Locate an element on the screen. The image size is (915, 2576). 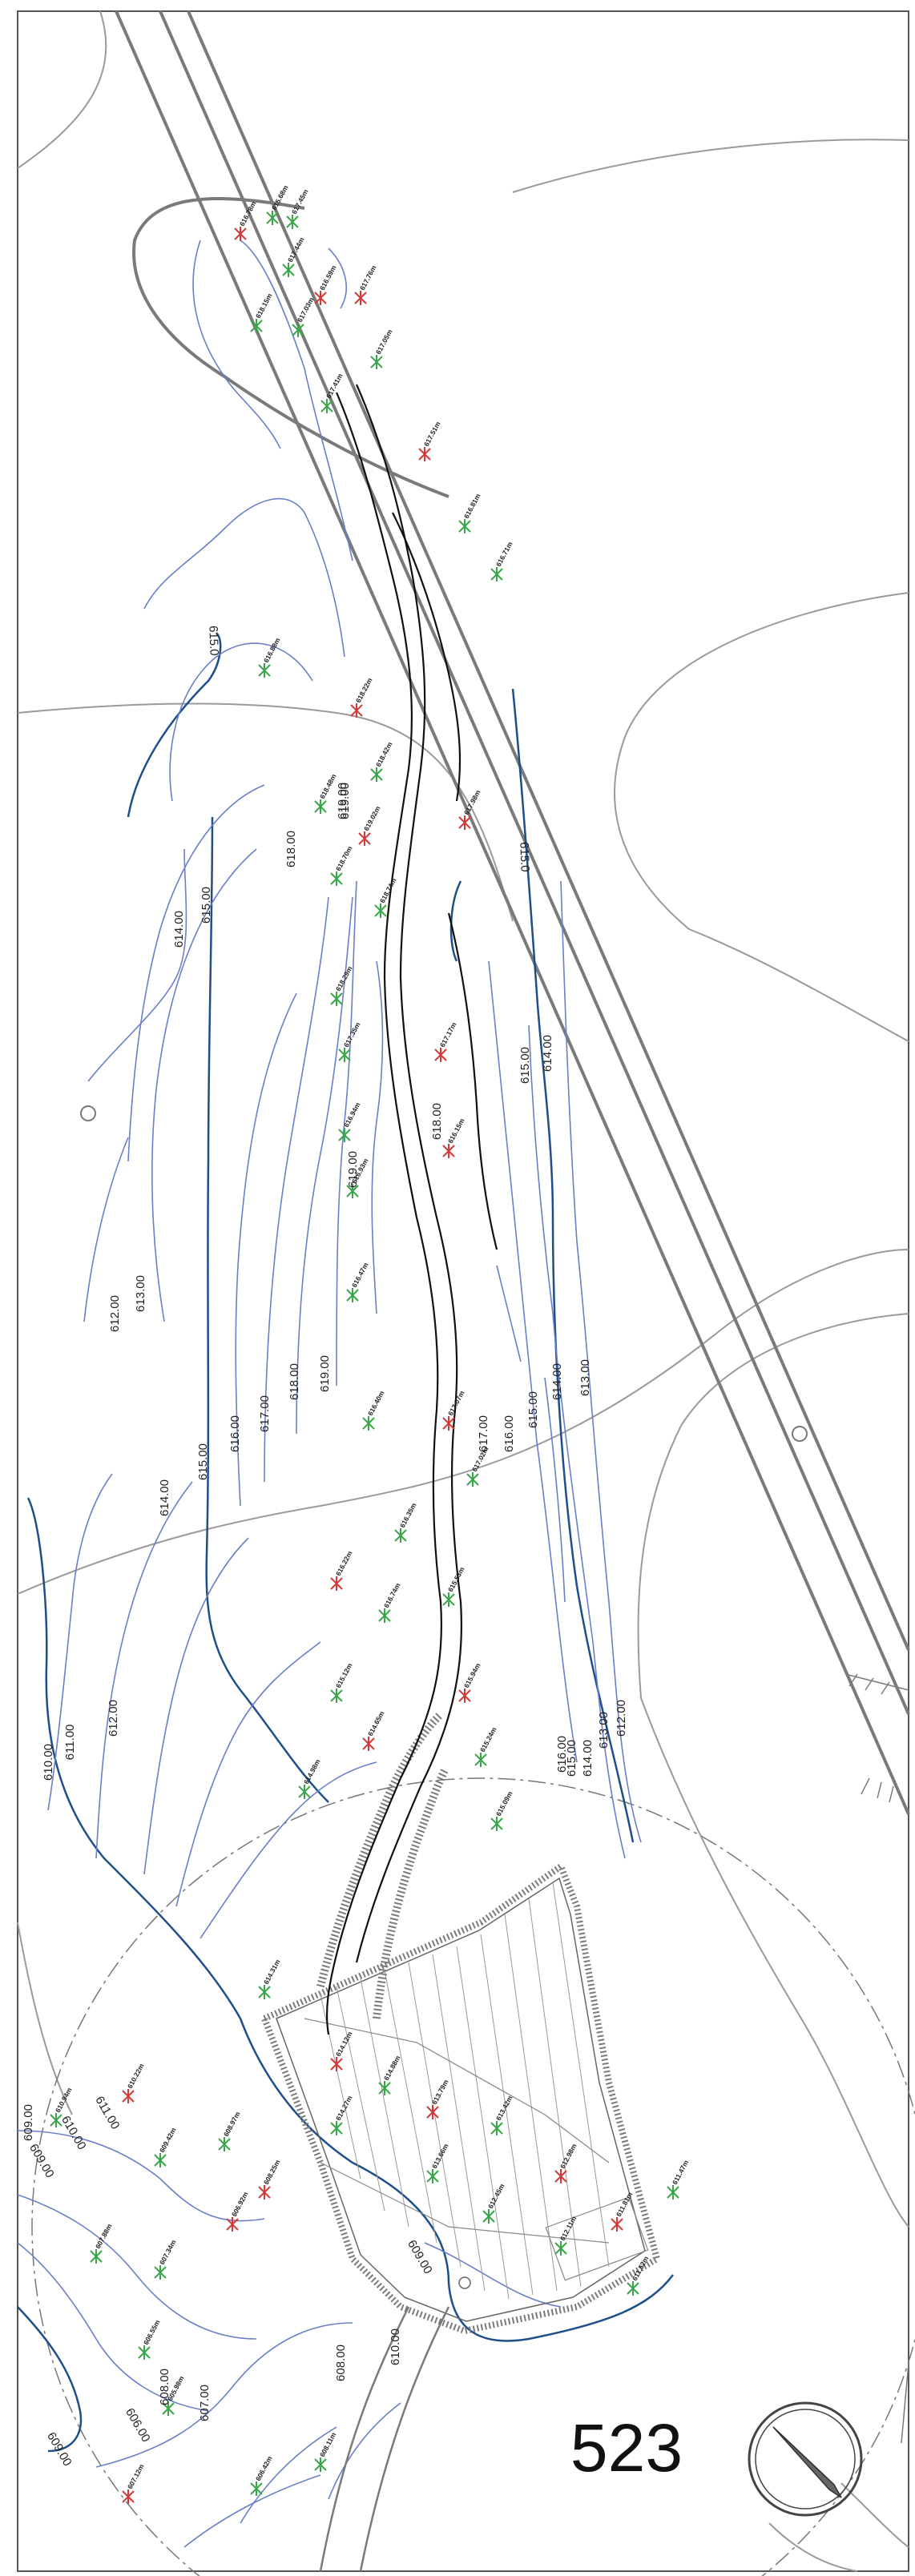
spot-elevation-label: 618.70m is located at coordinates (344, 858).